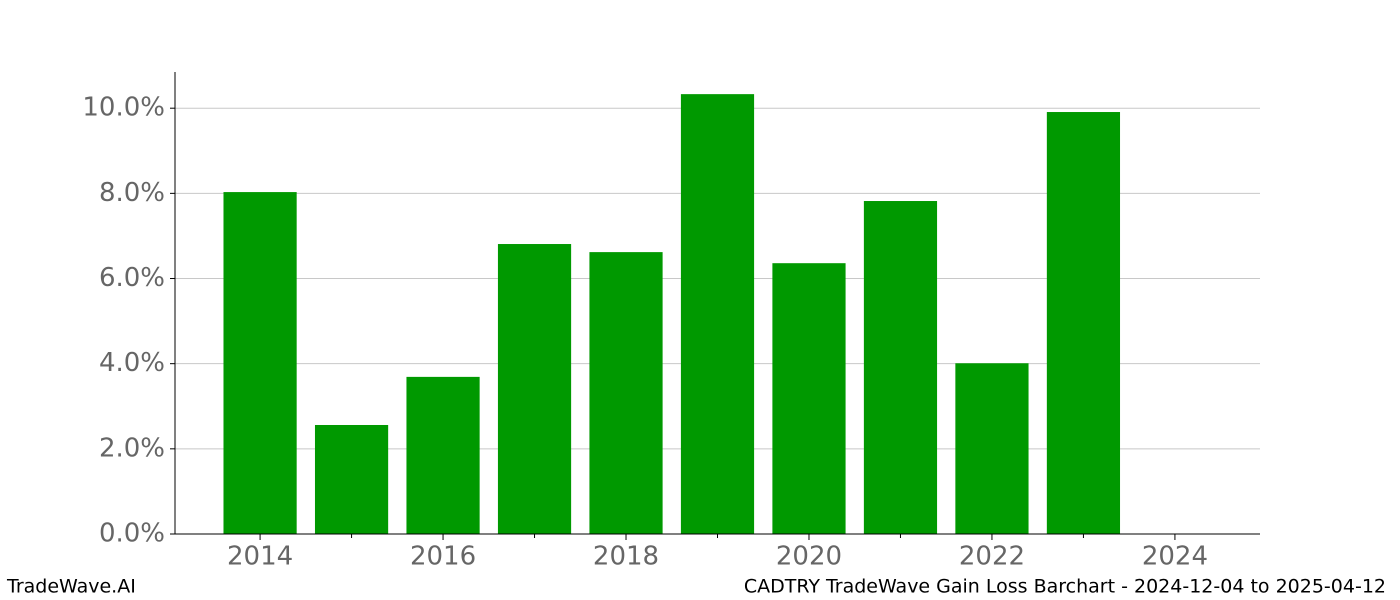 Image resolution: width=1400 pixels, height=600 pixels. I want to click on y-tick-label: 4.0%, so click(132, 363).